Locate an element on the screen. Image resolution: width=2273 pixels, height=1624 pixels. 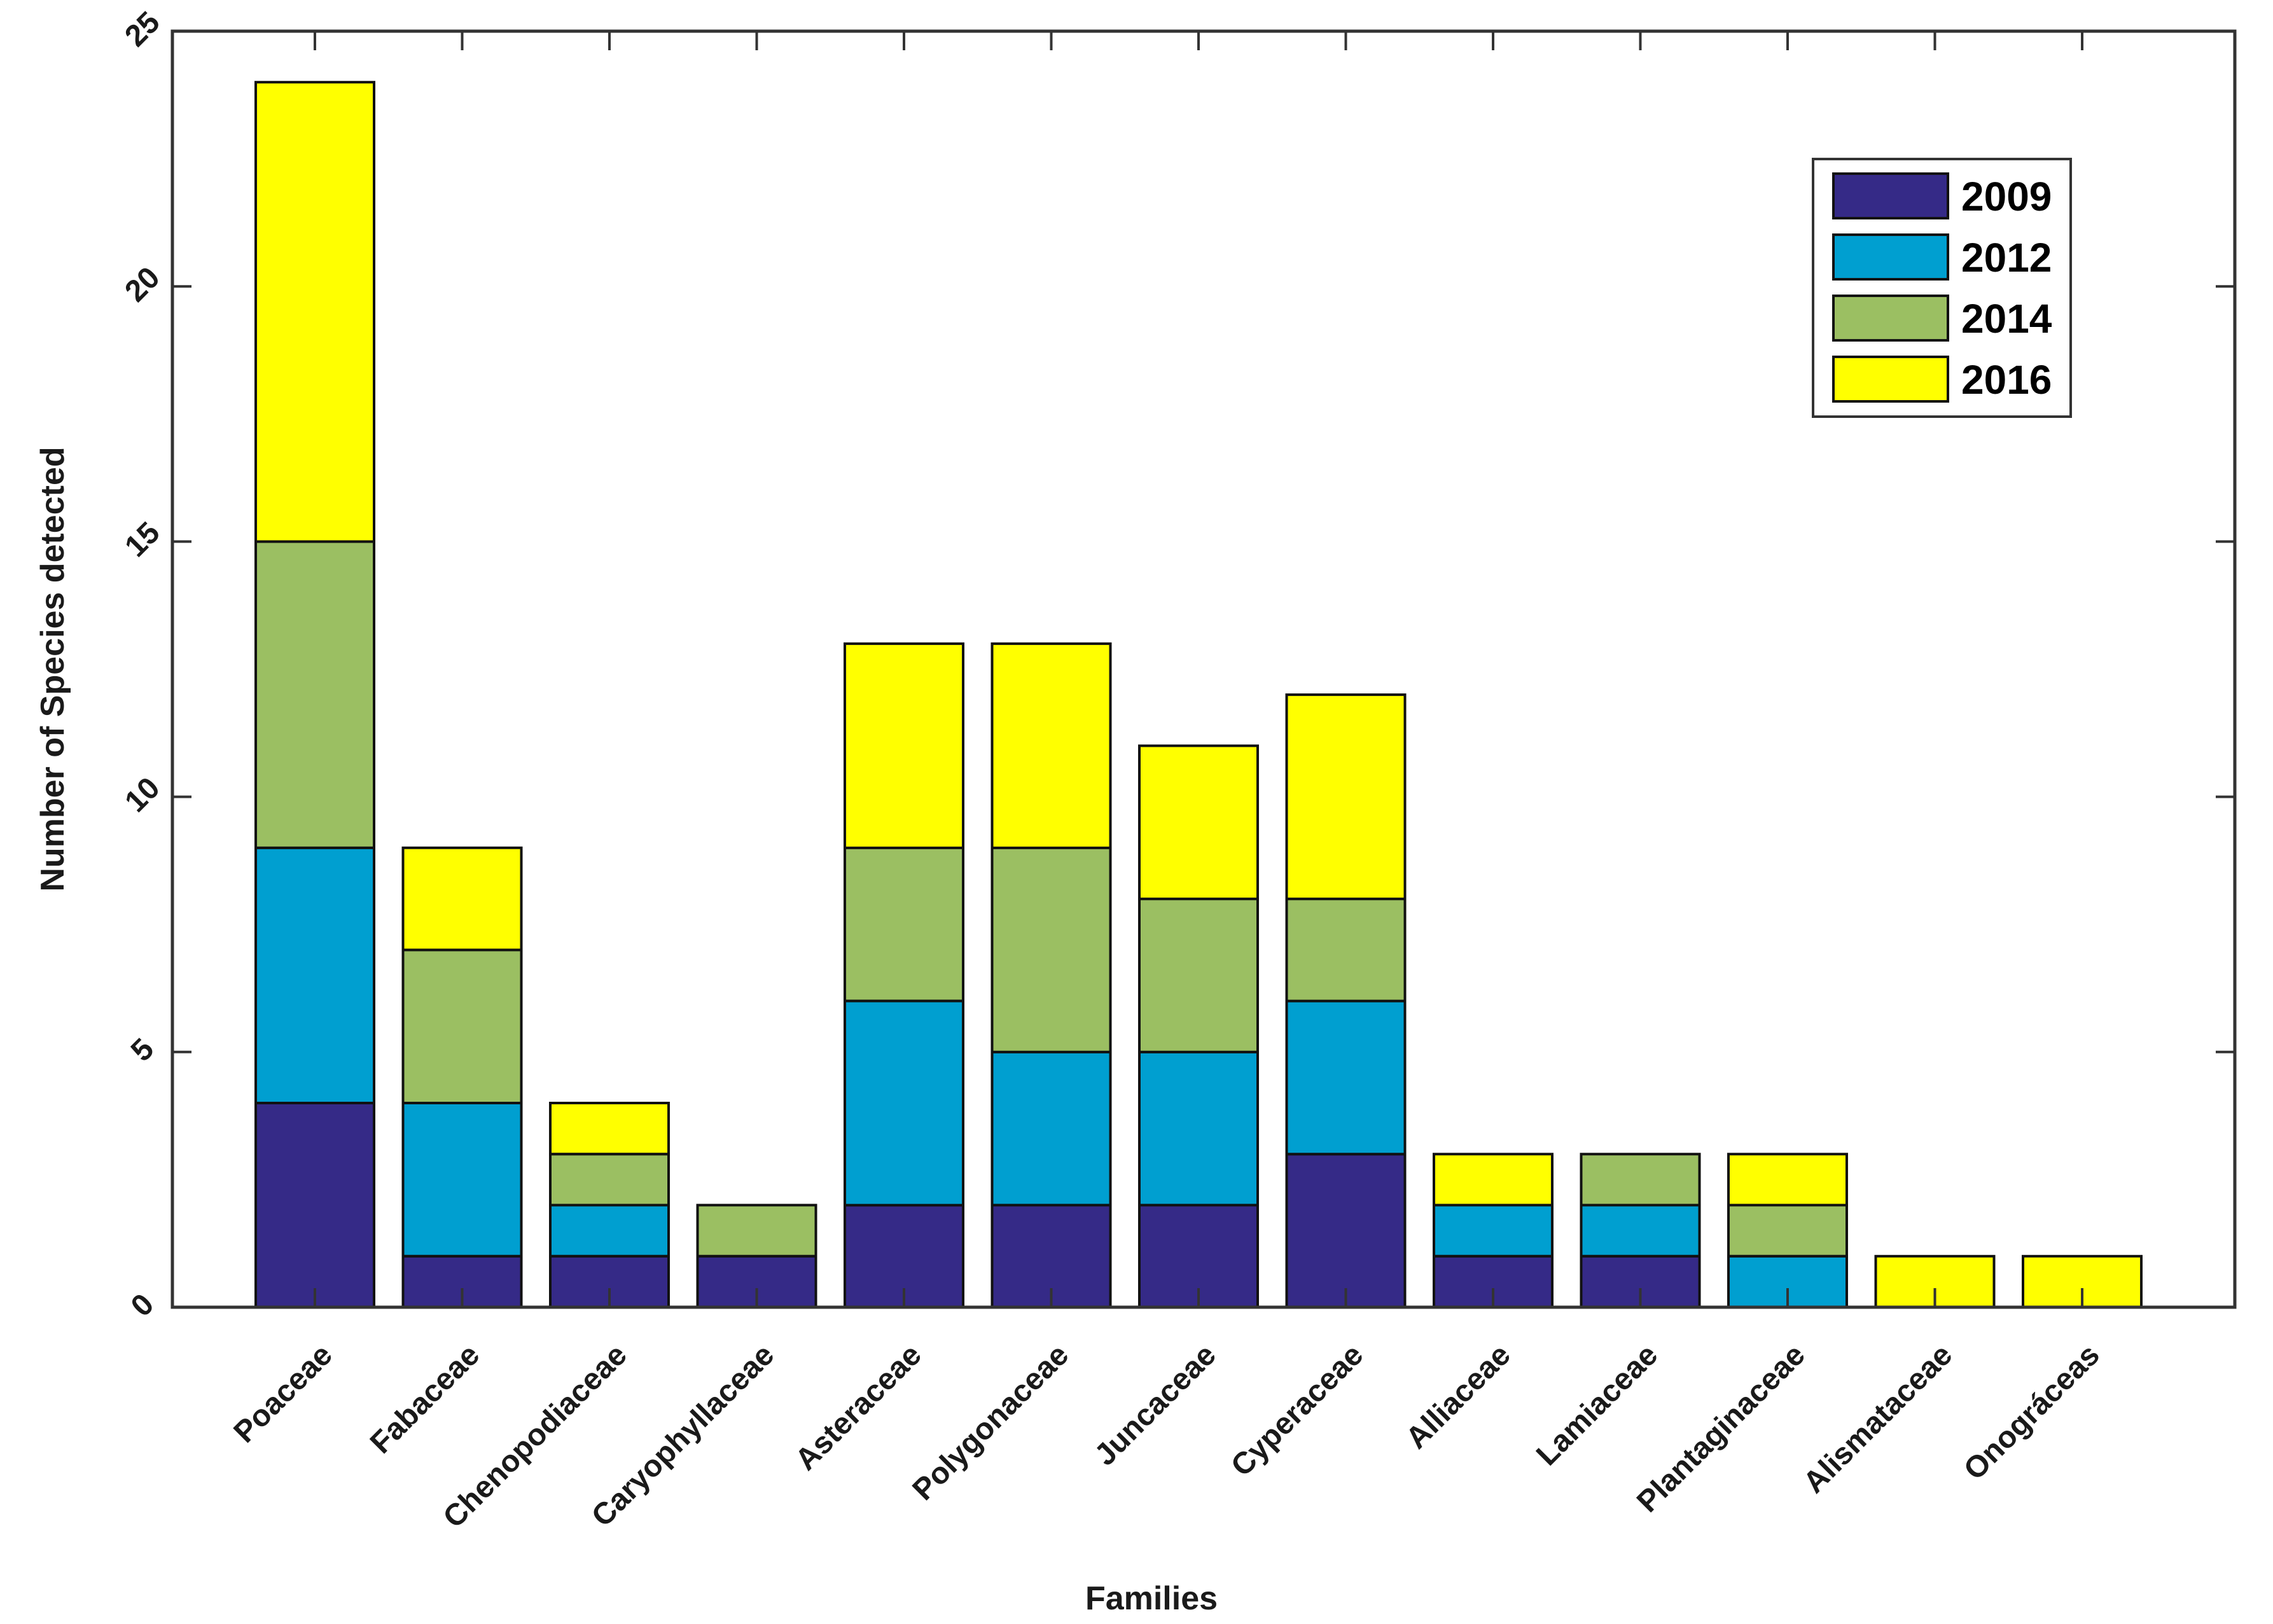
legend-swatch-2012 is located at coordinates (1891, 257).